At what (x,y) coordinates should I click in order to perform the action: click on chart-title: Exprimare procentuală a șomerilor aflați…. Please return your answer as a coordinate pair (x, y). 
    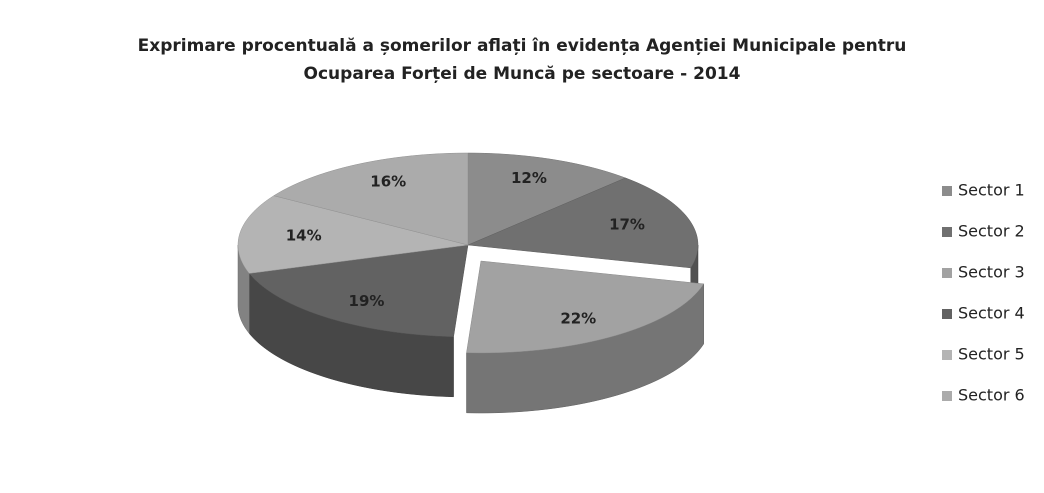
    Looking at the image, I should click on (522, 46).